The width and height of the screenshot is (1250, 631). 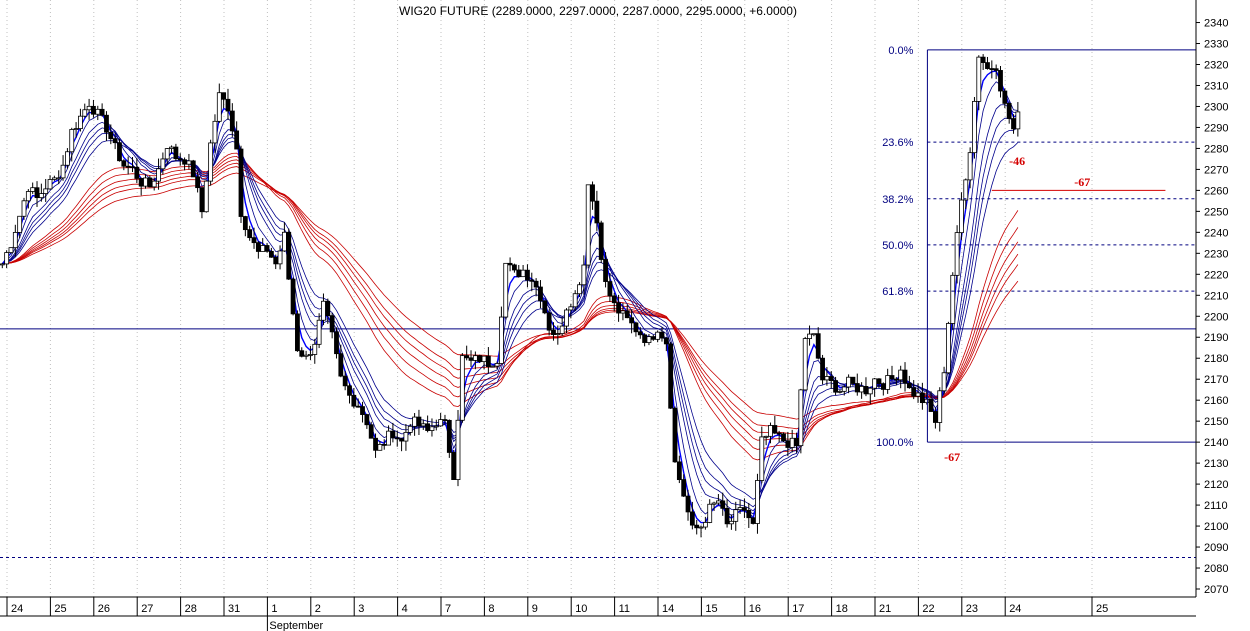 I want to click on y-tick-label: 2130, so click(x=1216, y=464).